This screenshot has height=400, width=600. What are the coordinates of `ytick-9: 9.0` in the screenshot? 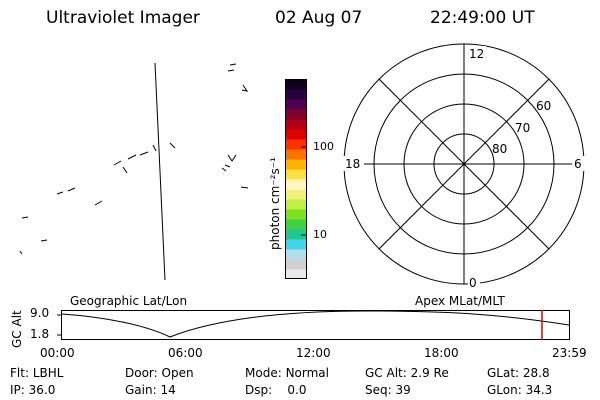 It's located at (40, 313).